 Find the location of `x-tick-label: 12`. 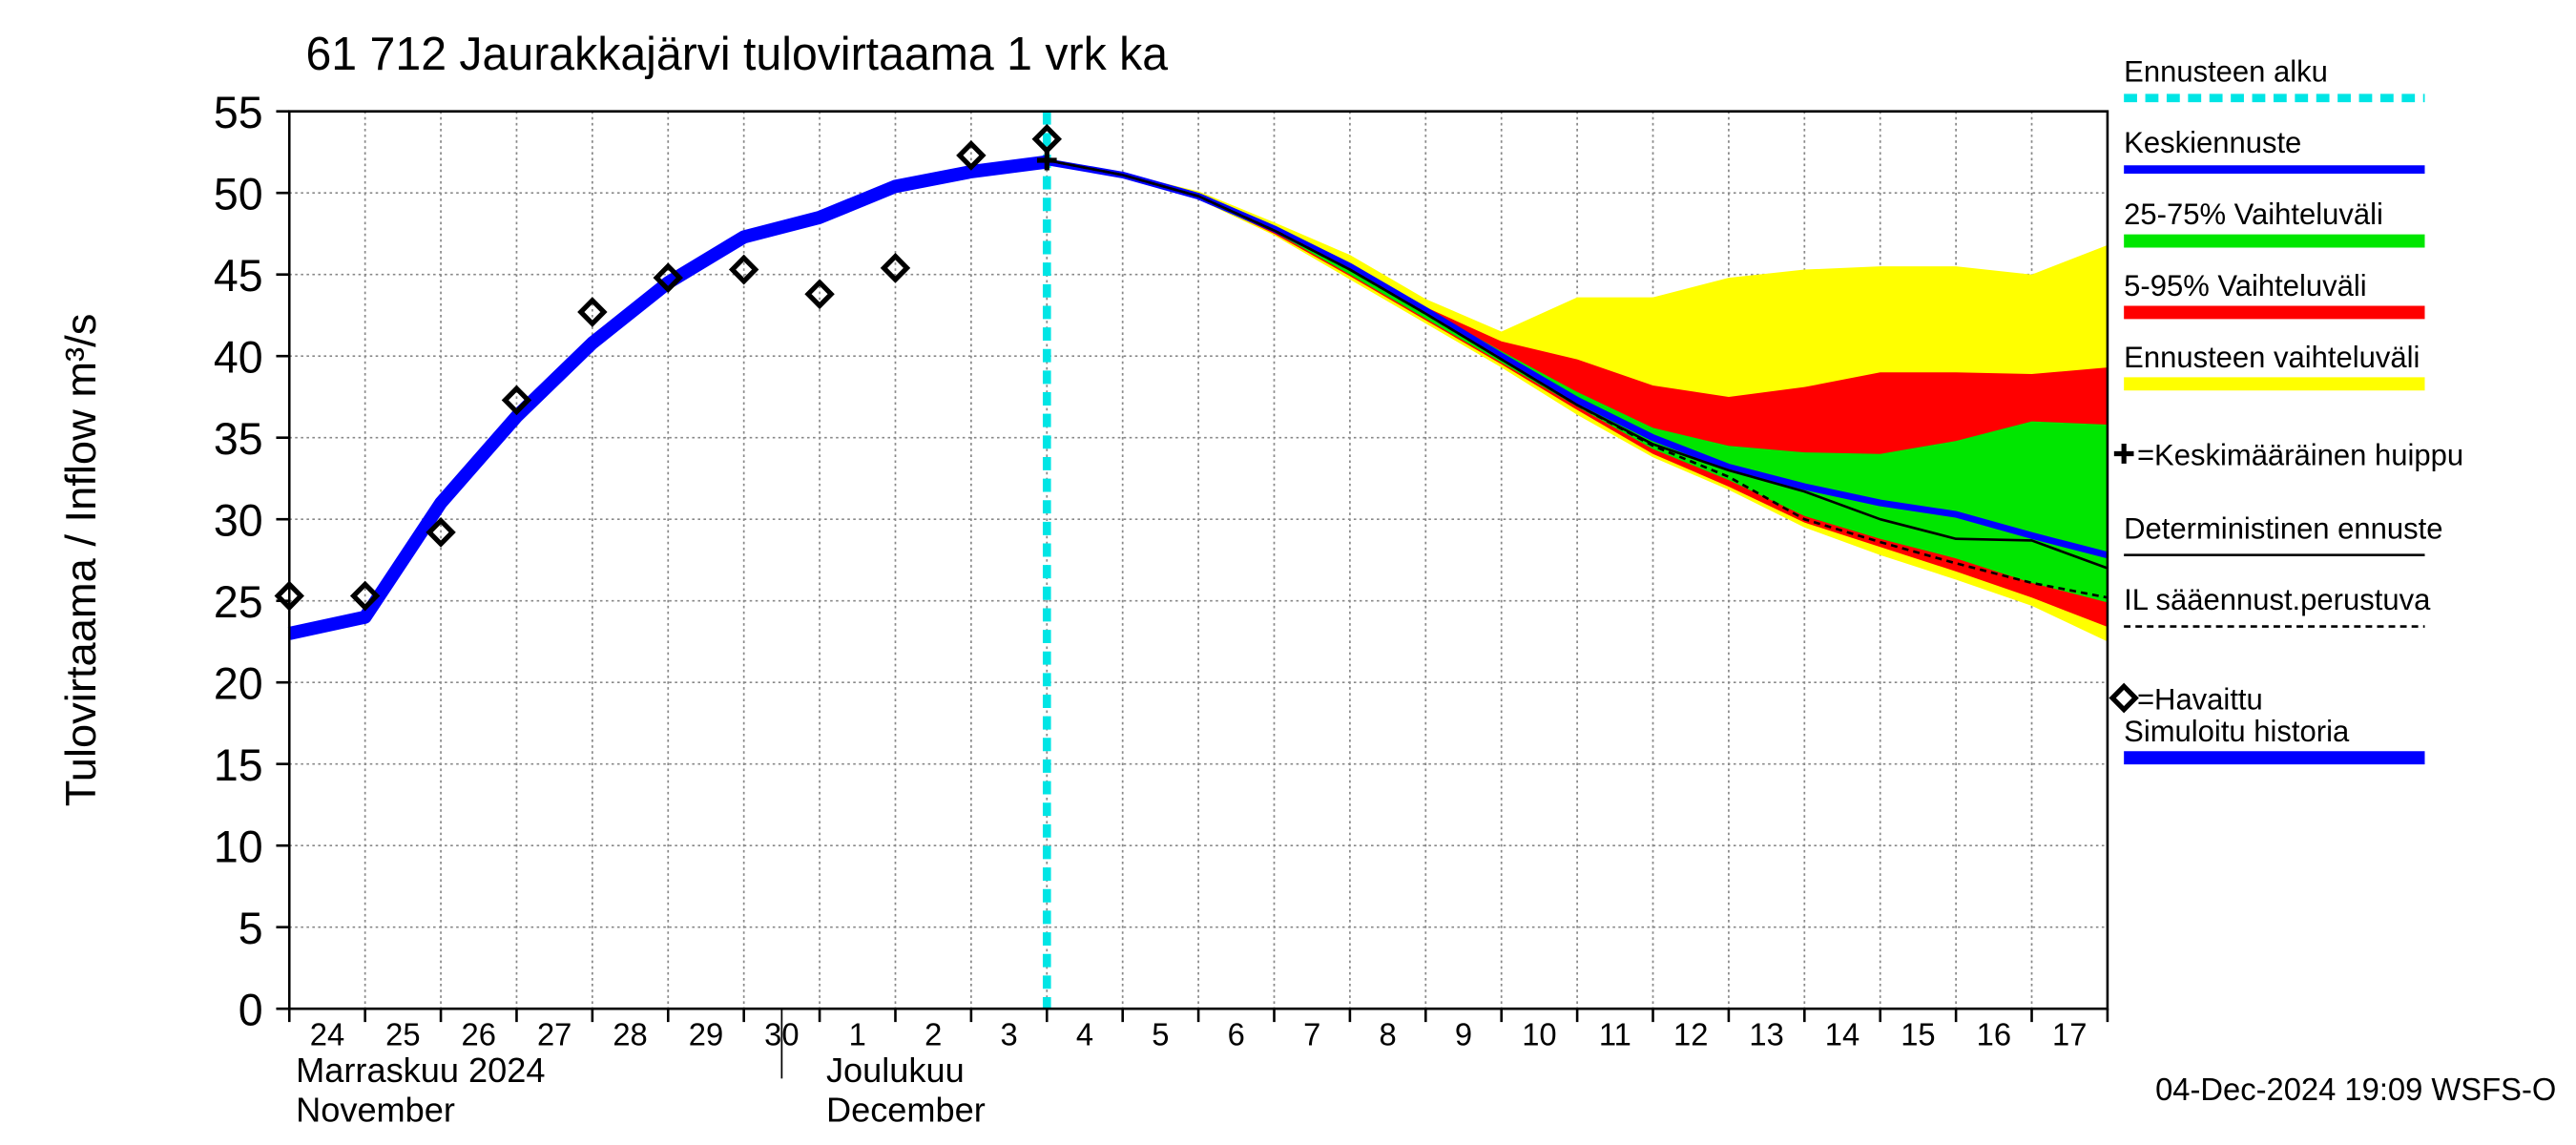

x-tick-label: 12 is located at coordinates (1690, 1034).